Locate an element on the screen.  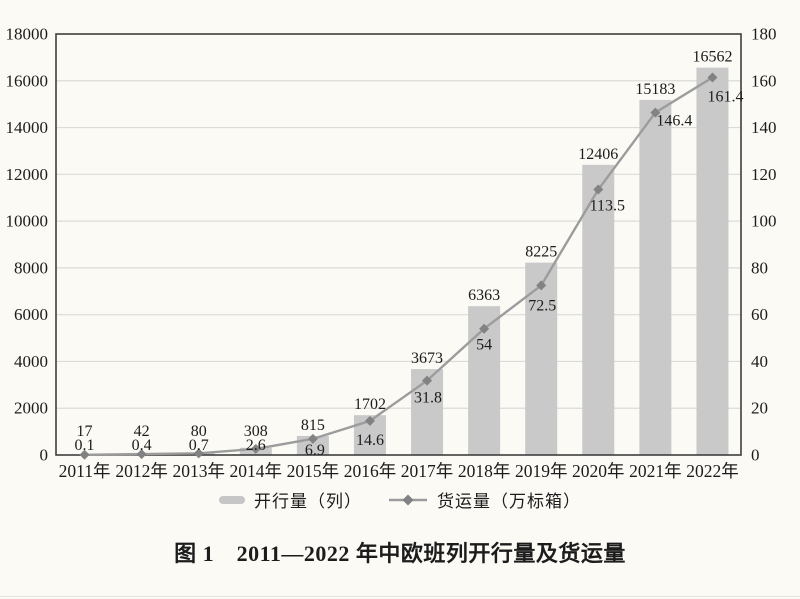
legend-item-trains: 开行量（列） is located at coordinates (290, 499).